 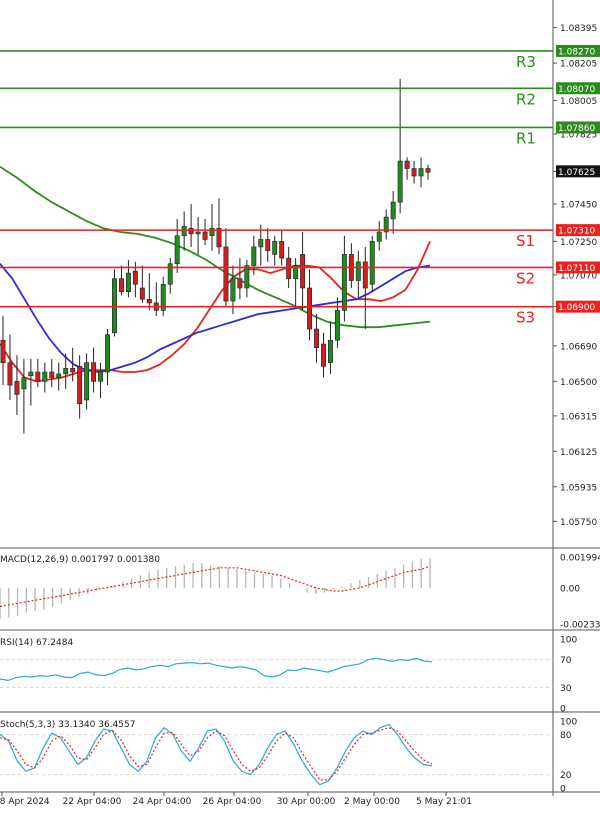 What do you see at coordinates (215, 586) in the screenshot?
I see `macd-signal-line` at bounding box center [215, 586].